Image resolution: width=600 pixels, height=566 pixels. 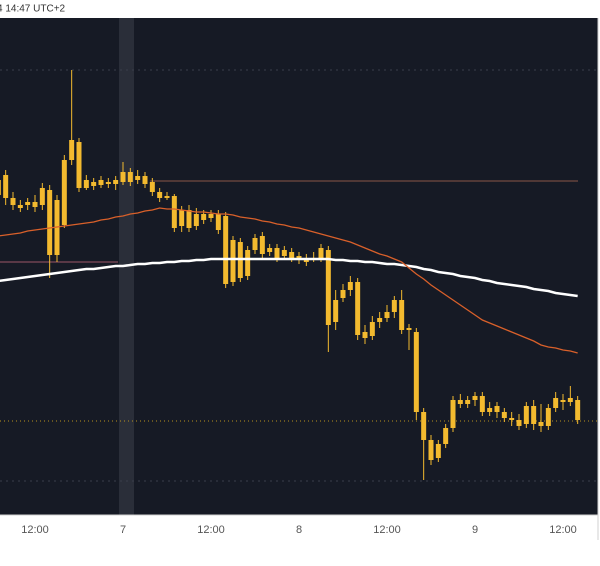 I want to click on x-tick-label: 8, so click(x=299, y=530).